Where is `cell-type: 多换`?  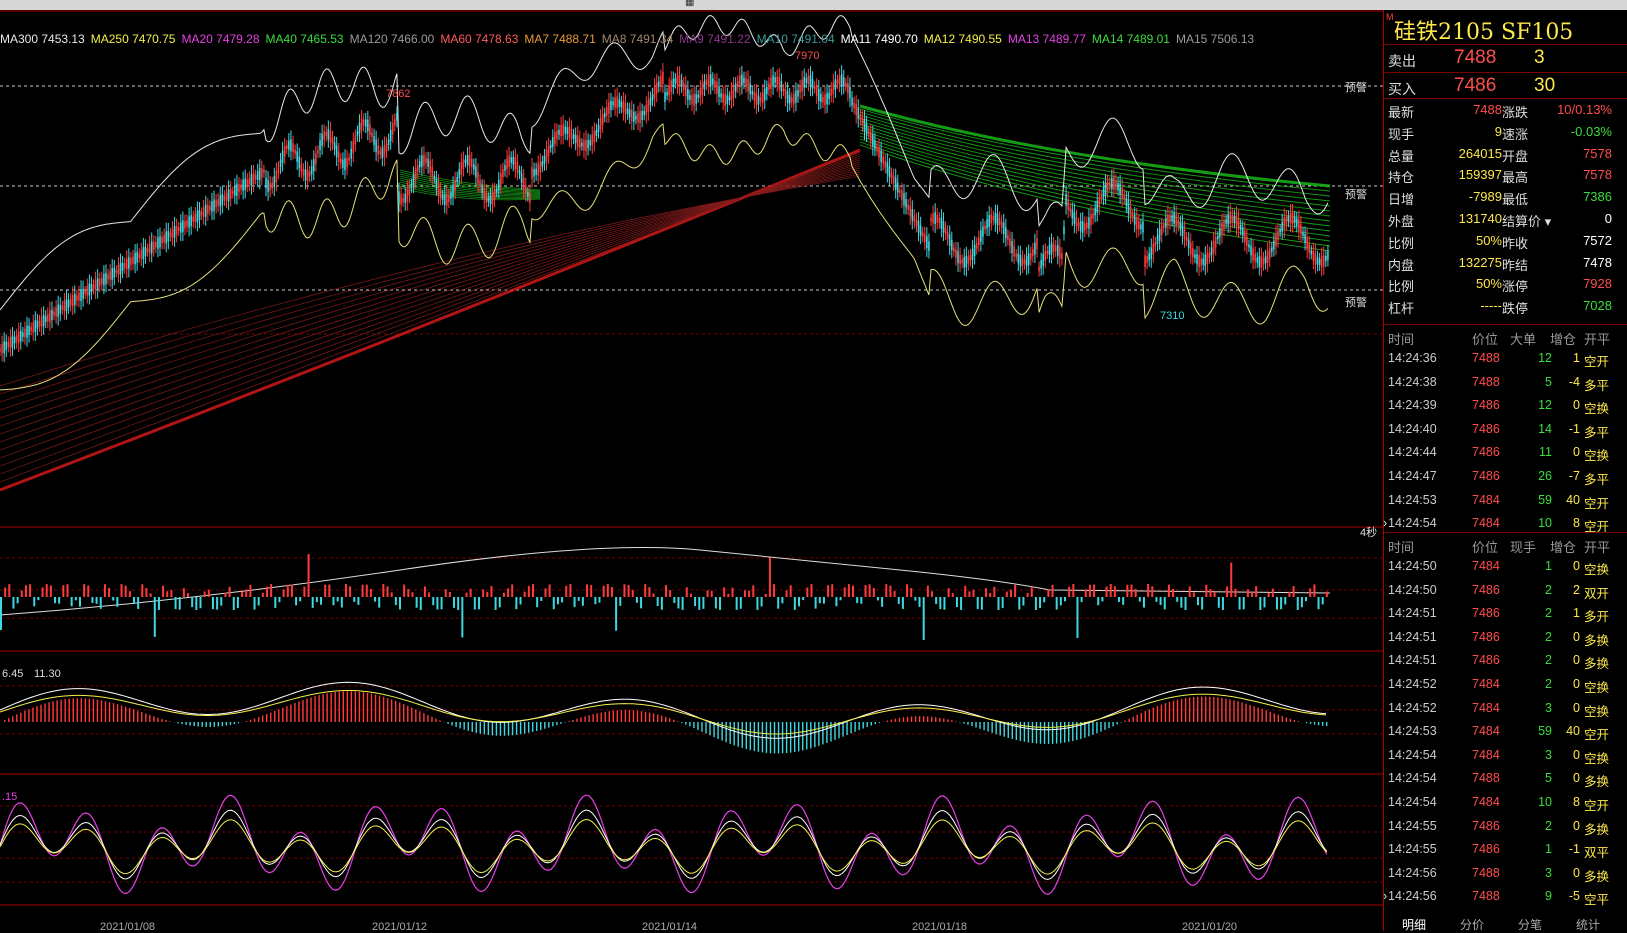
cell-type: 多换 is located at coordinates (1596, 780).